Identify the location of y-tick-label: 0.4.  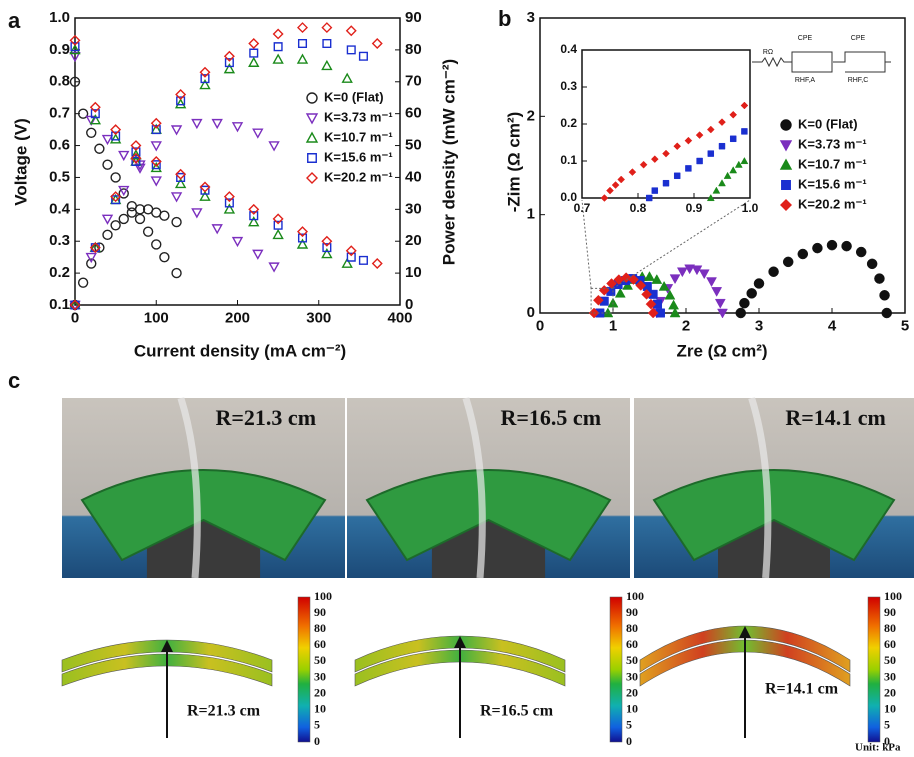
(60, 208).